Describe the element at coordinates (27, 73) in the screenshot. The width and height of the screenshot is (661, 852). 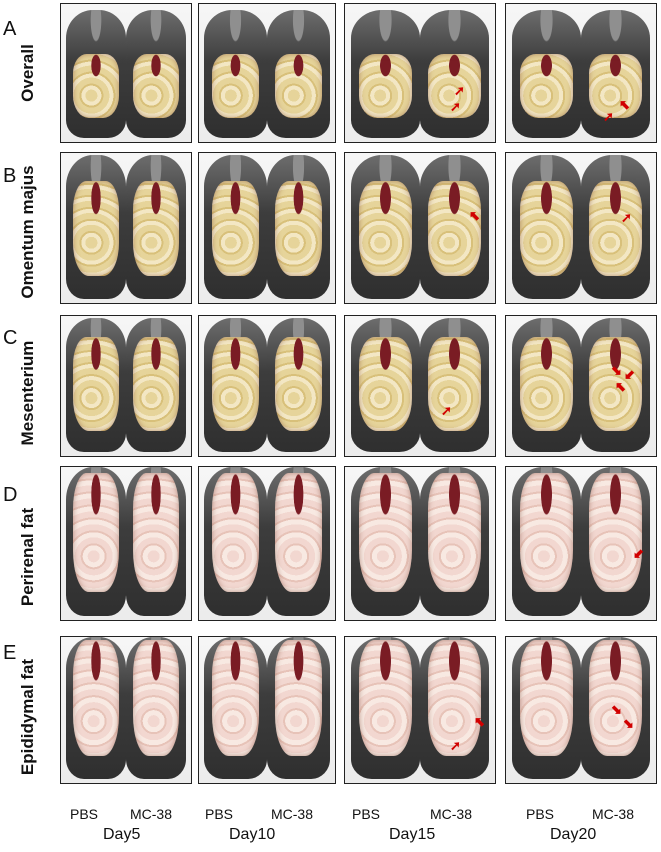
I see `row-label-overall: Overall` at that location.